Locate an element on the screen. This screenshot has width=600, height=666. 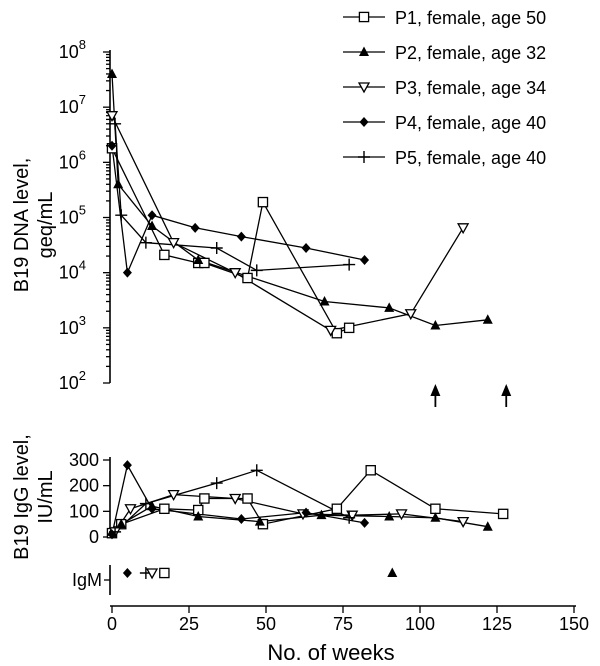
dna-y-tick-exponent: 4 is located at coordinates (82, 265).